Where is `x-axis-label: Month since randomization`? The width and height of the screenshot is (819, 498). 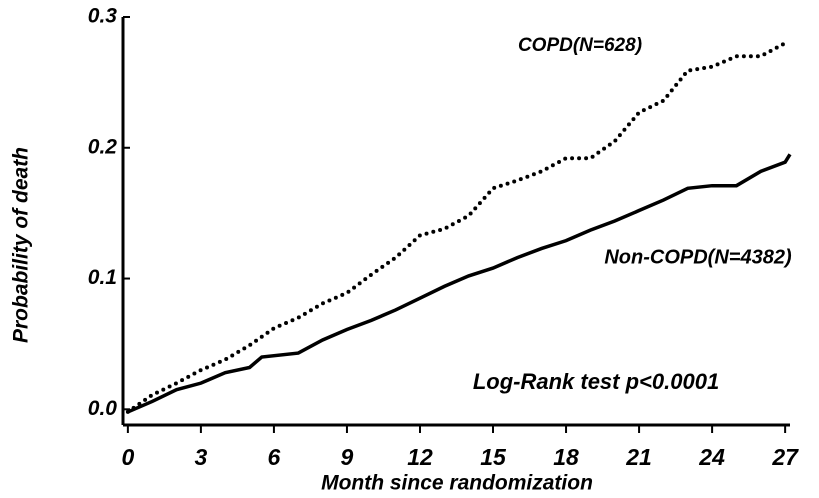 x-axis-label: Month since randomization is located at coordinates (457, 483).